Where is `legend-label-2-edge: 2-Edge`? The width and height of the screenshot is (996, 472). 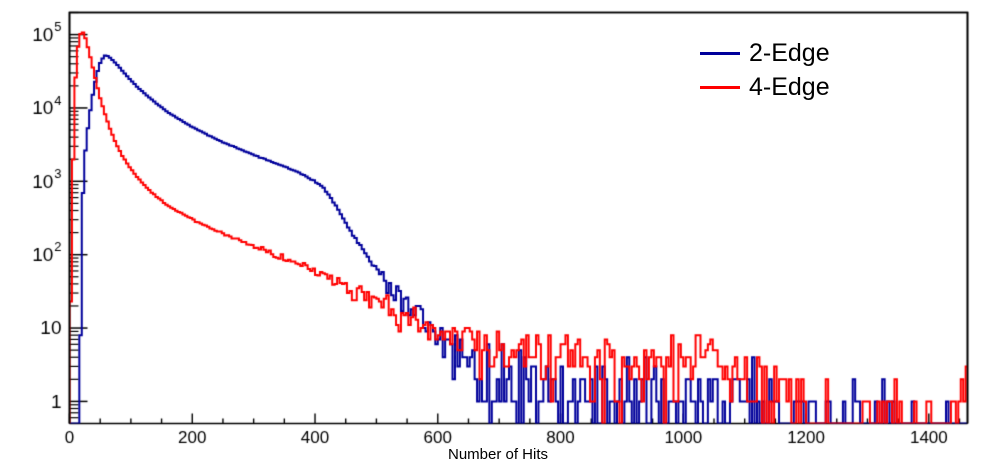 legend-label-2-edge: 2-Edge is located at coordinates (789, 52).